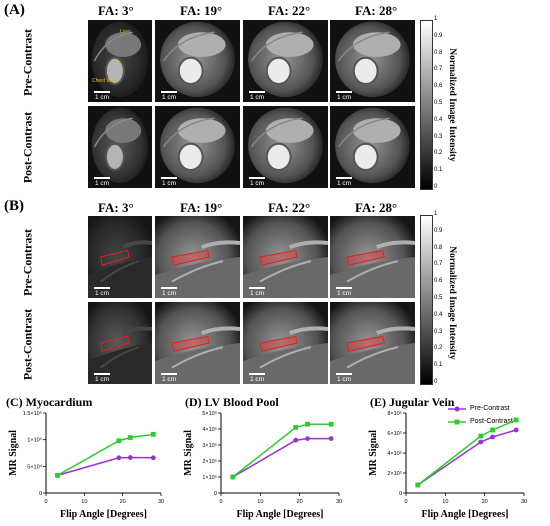 This screenshot has width=550, height=526. I want to click on colorbar-b, so click(426, 300).